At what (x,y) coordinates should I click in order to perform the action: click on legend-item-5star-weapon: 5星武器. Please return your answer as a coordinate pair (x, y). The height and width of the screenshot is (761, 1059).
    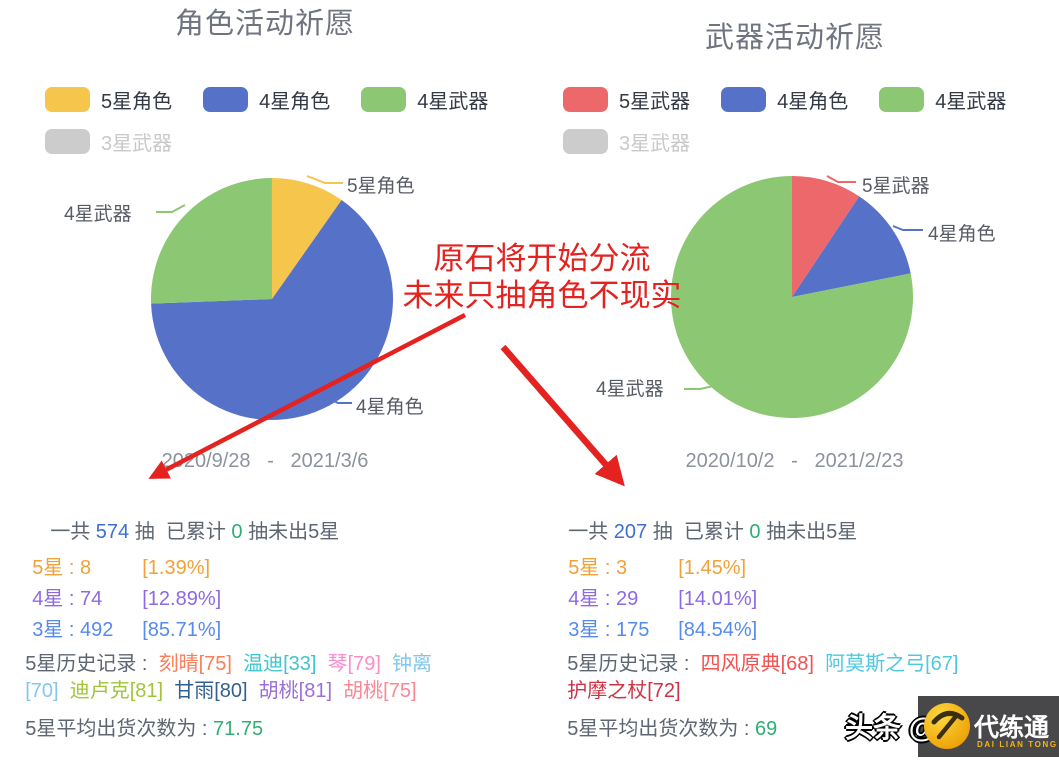
    Looking at the image, I should click on (626, 99).